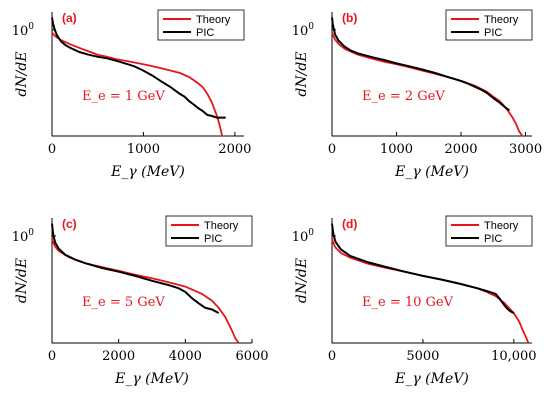 The image size is (550, 406). Describe the element at coordinates (422, 356) in the screenshot. I see `x-tick-label: 5000` at that location.